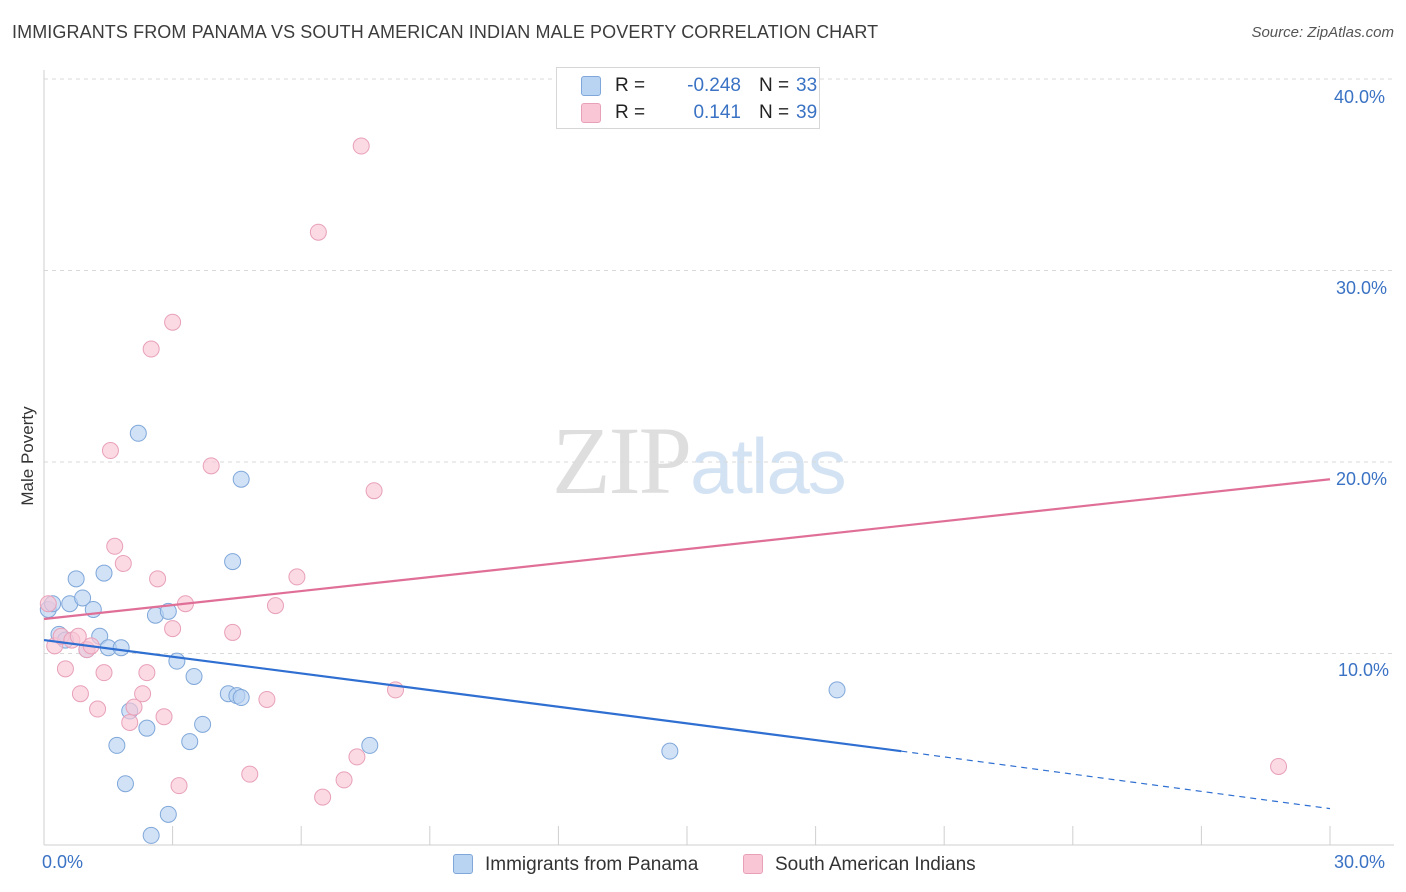 The image size is (1406, 892). What do you see at coordinates (807, 85) in the screenshot?
I see `legend-n-value: 33` at bounding box center [807, 85].